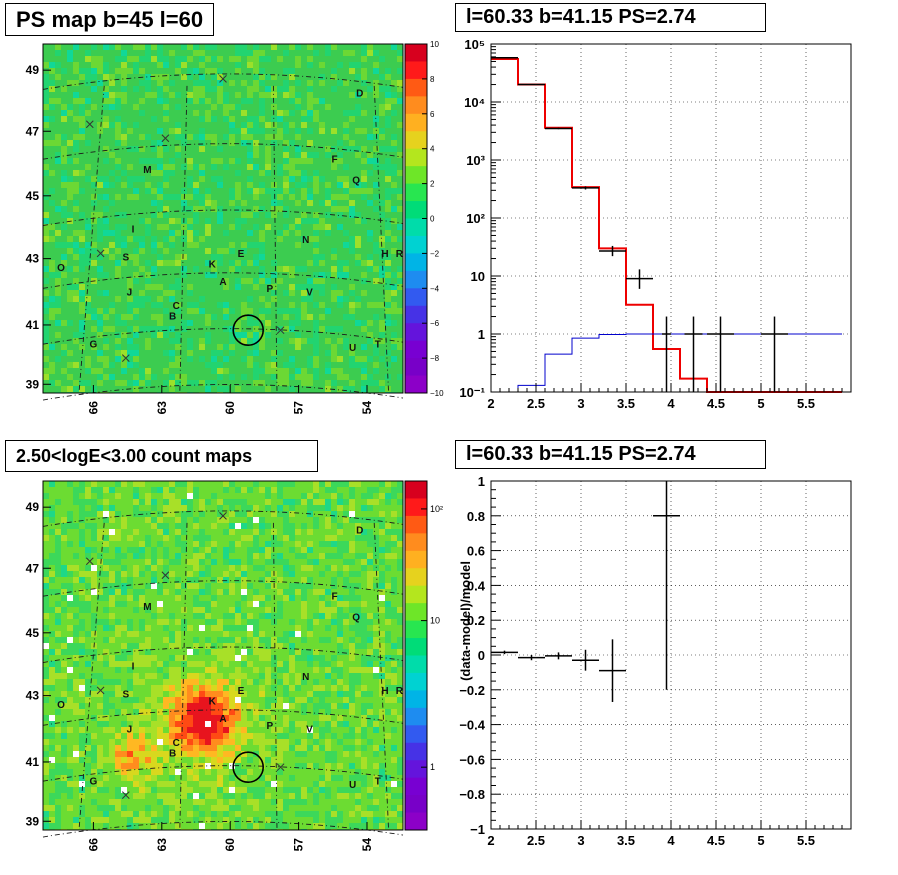  Describe the element at coordinates (437, 393) in the screenshot. I see `colorbar-tick-label: −10` at that location.